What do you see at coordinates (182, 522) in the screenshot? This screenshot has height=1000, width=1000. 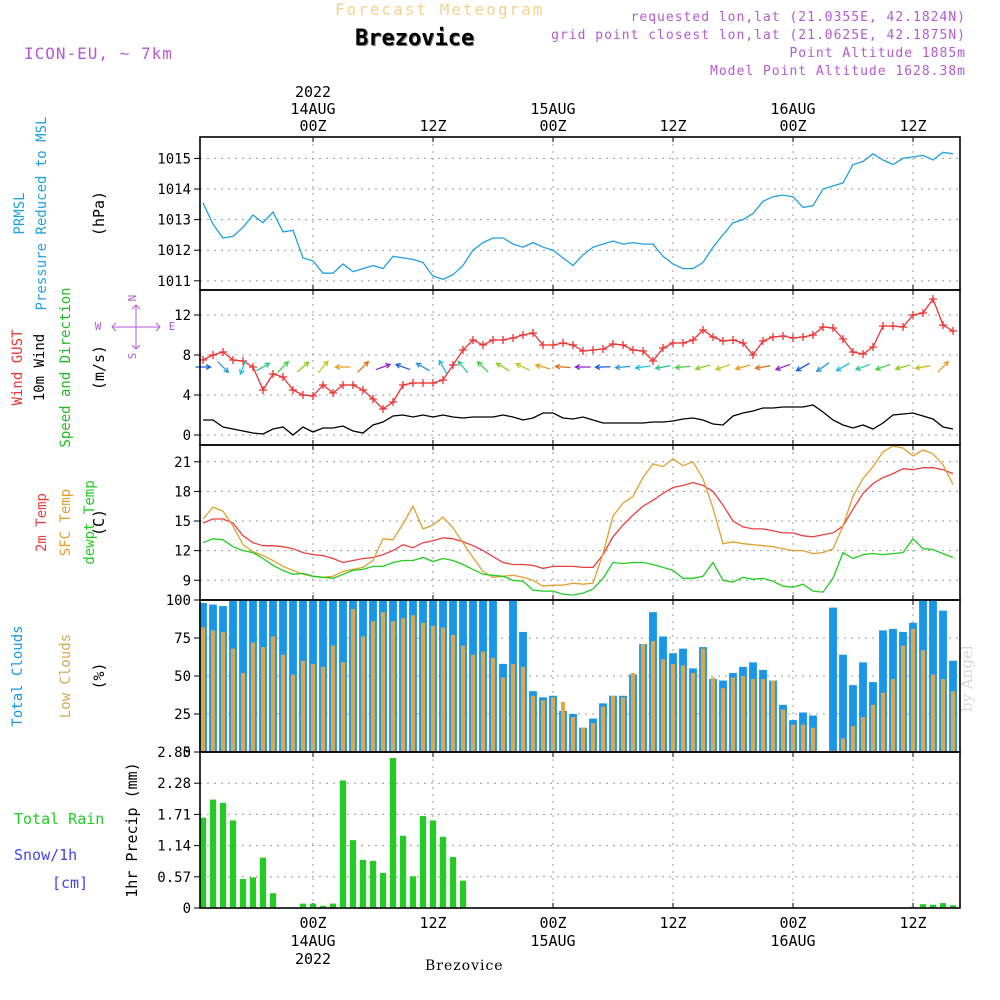 I see `y-tick-label: 15` at bounding box center [182, 522].